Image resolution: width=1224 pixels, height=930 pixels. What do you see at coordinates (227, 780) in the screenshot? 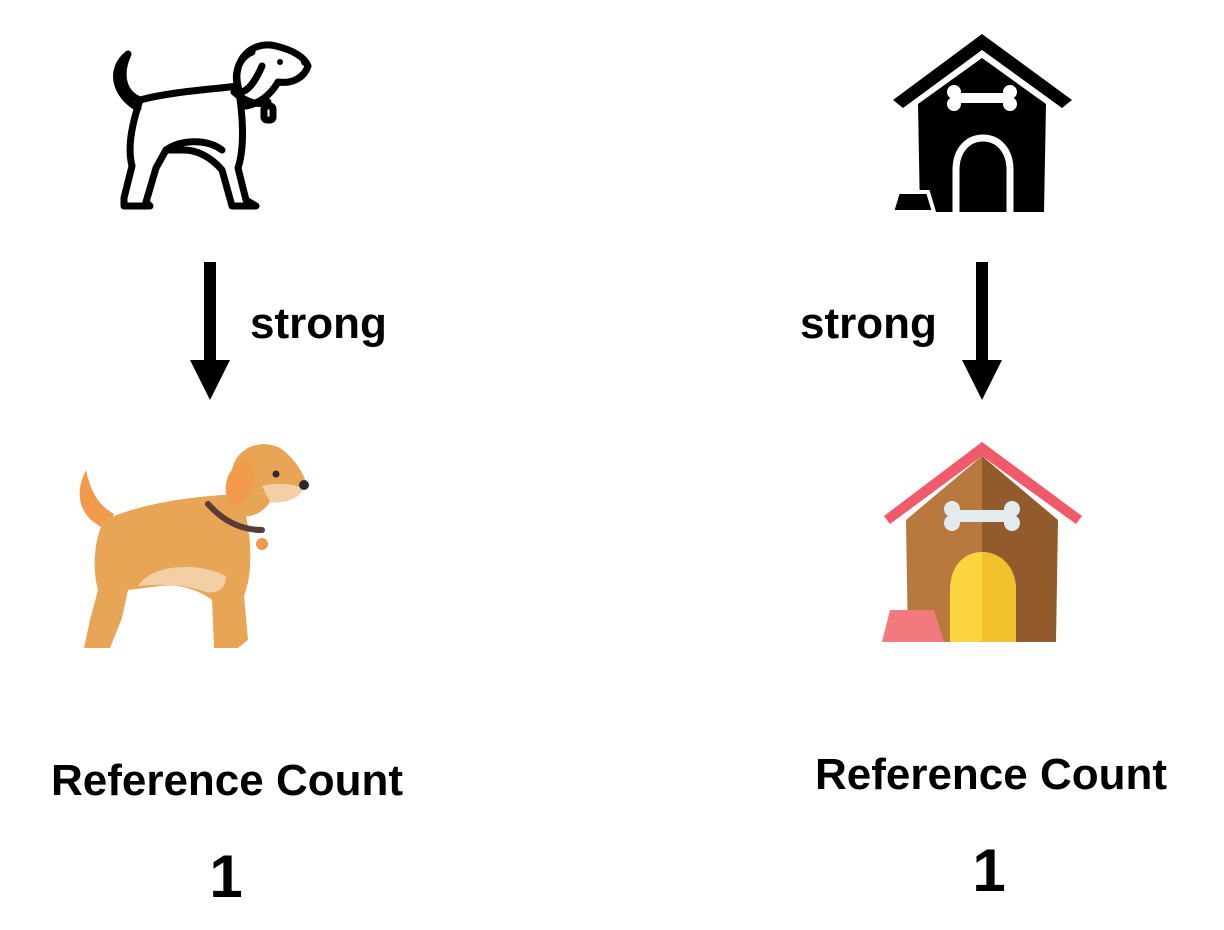
I see `left-reference-count-label: Reference Count` at bounding box center [227, 780].